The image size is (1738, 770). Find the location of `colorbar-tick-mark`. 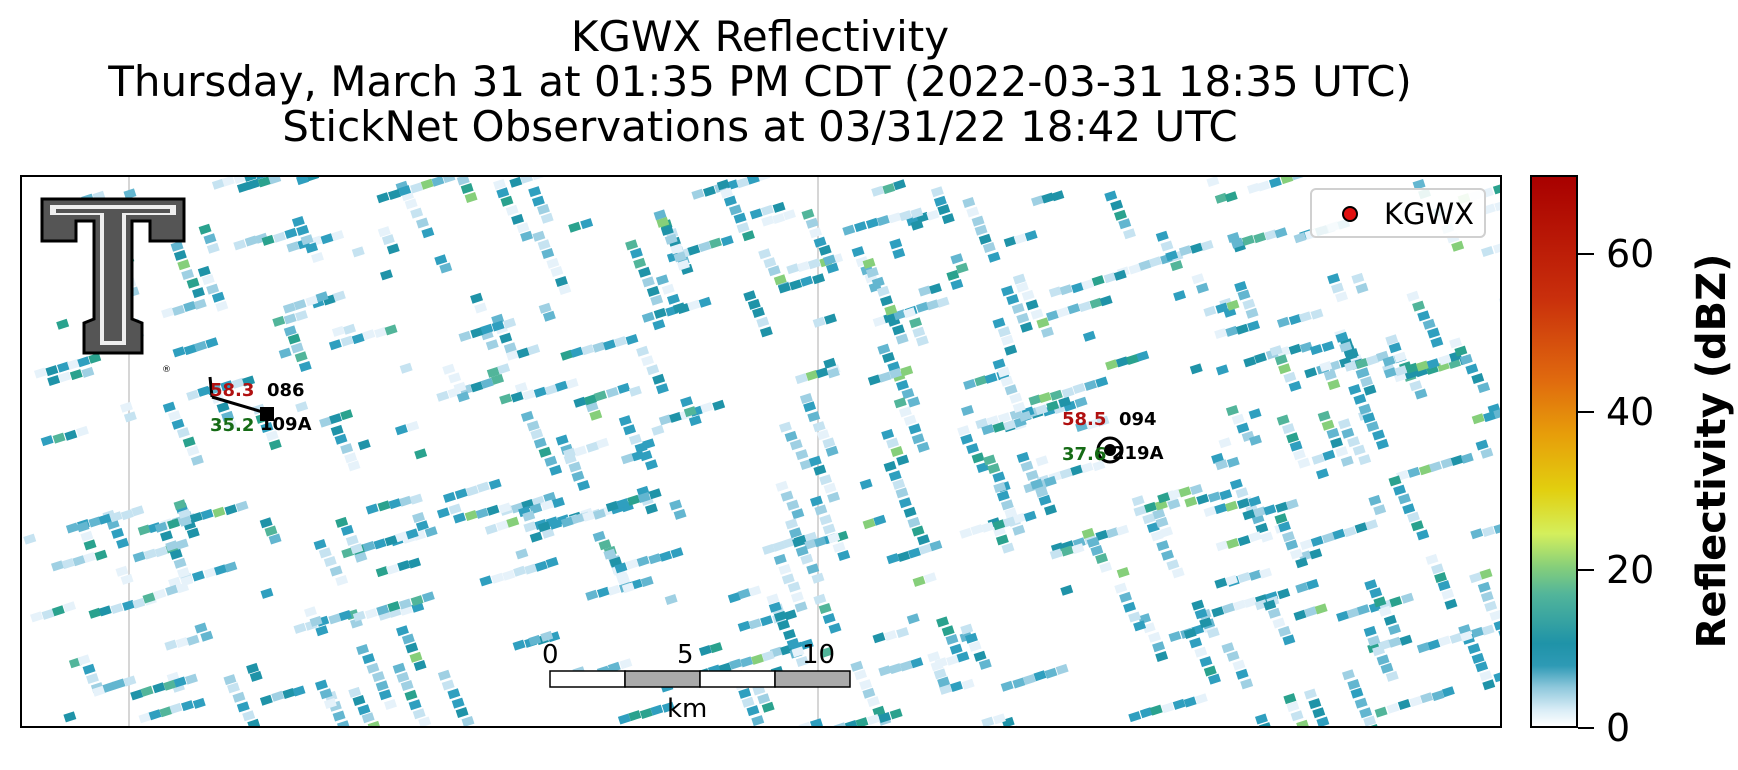

colorbar-tick-mark is located at coordinates (1586, 570).